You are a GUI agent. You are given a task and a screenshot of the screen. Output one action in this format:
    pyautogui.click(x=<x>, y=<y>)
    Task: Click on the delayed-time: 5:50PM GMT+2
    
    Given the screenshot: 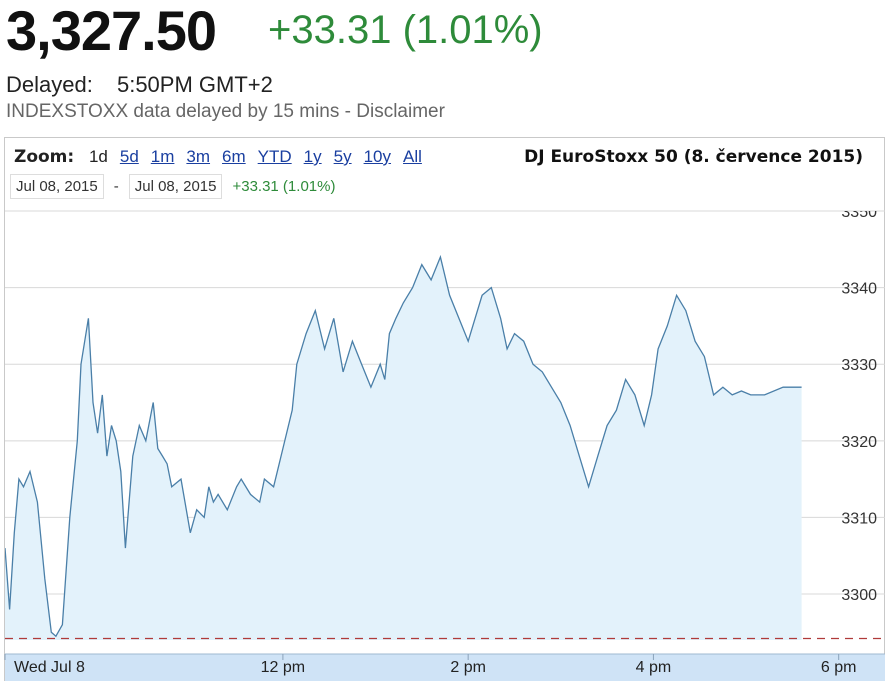 What is the action you would take?
    pyautogui.click(x=194, y=84)
    